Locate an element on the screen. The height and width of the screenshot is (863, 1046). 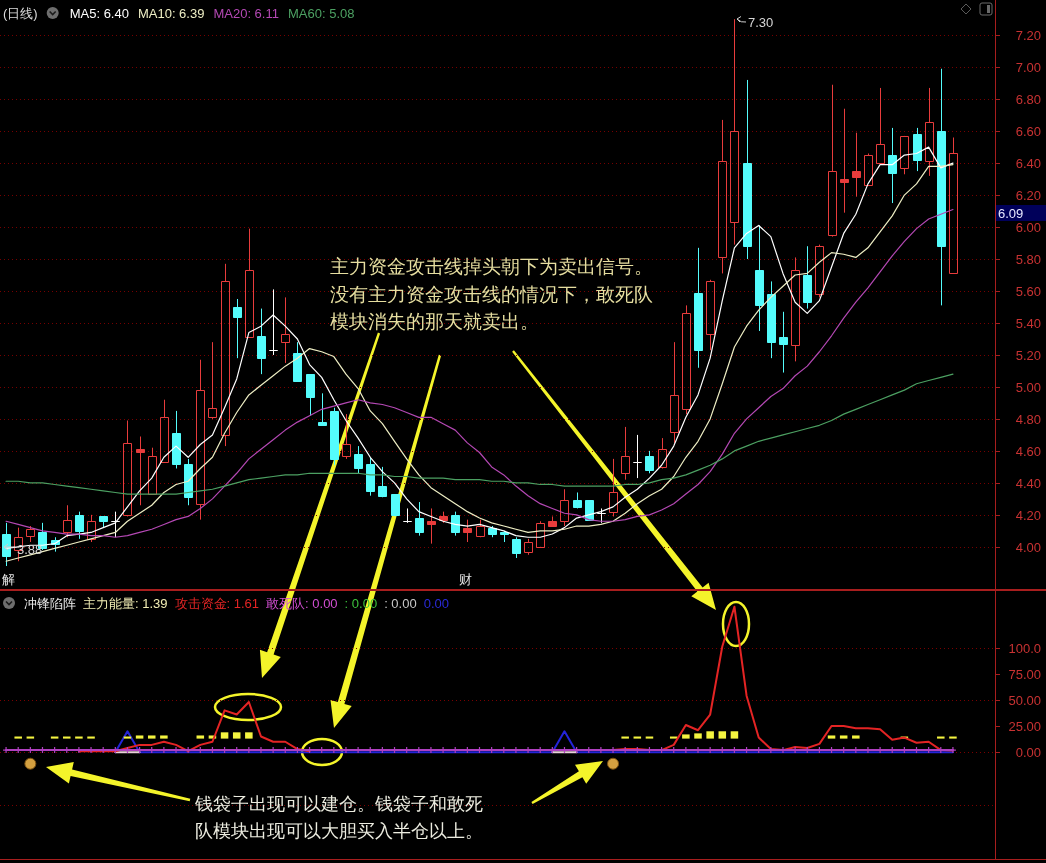
y-tick-label: 7.20 is located at coordinates (1028, 35).